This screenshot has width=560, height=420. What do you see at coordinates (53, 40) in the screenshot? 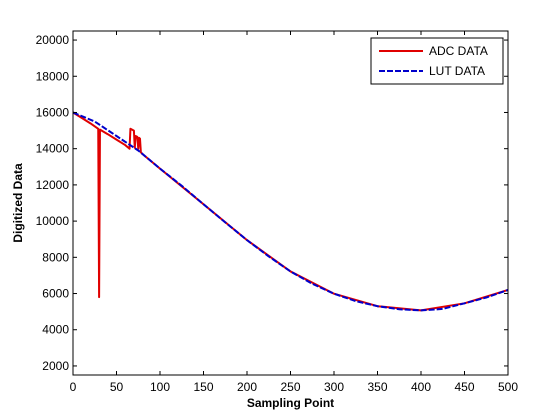
I see `y-tick-label: 20000` at bounding box center [53, 40].